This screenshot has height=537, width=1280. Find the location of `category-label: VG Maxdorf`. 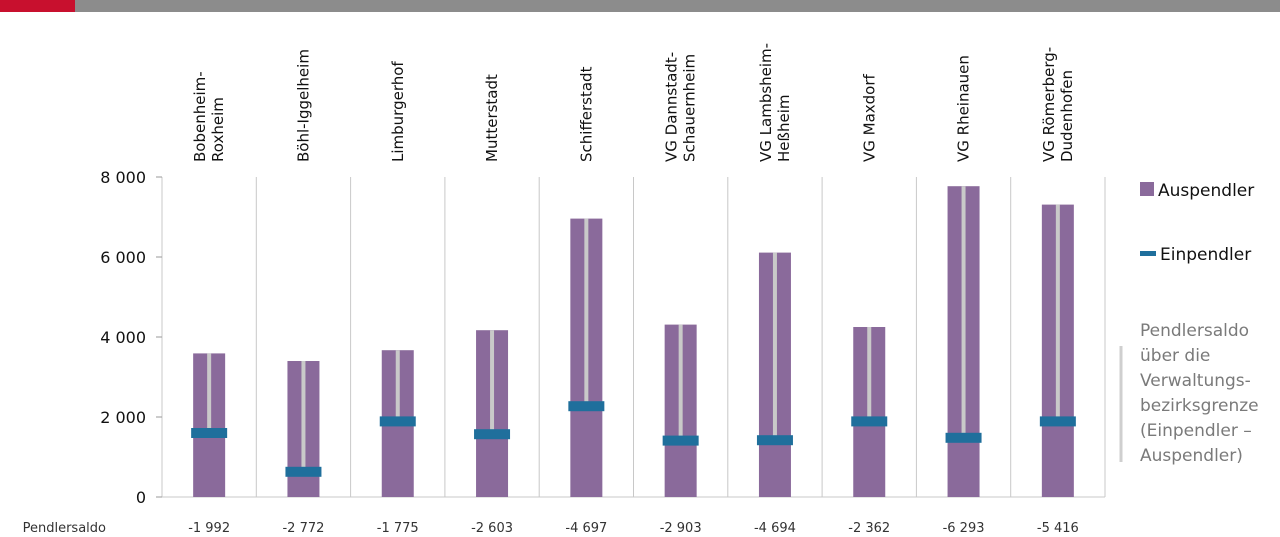

category-label: VG Maxdorf is located at coordinates (869, 117).